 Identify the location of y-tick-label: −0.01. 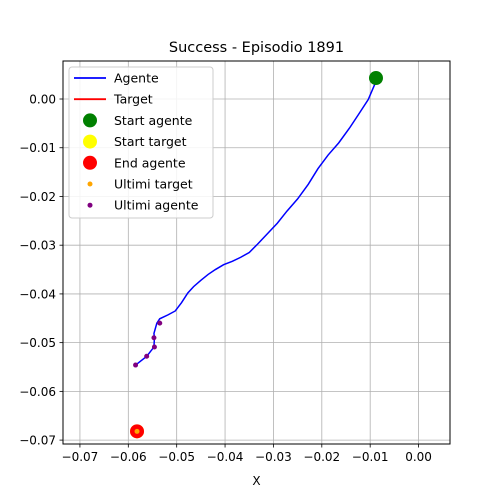
(37, 148).